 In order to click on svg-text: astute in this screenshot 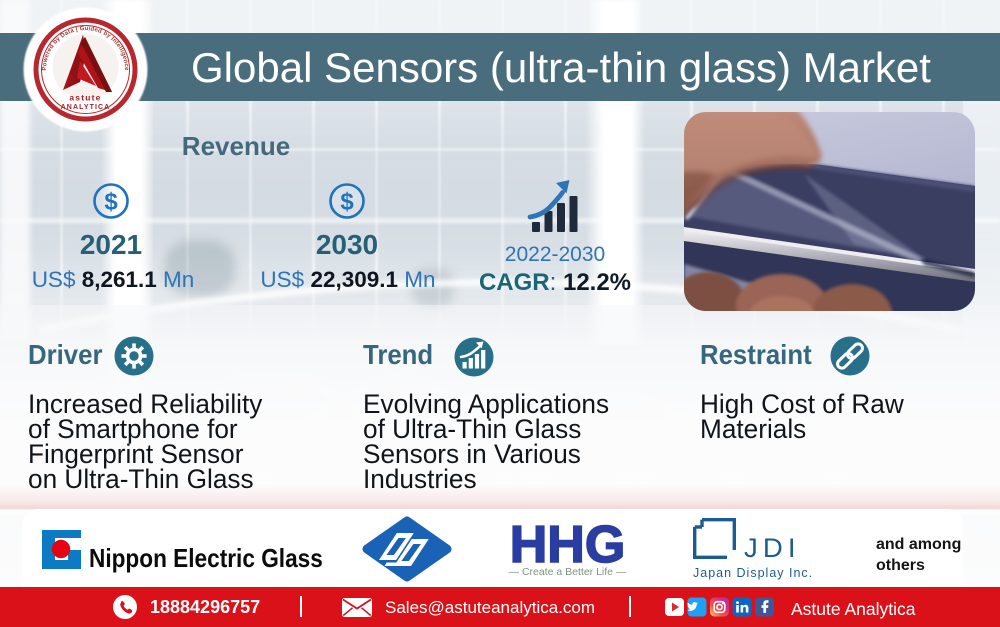, I will do `click(85, 98)`.